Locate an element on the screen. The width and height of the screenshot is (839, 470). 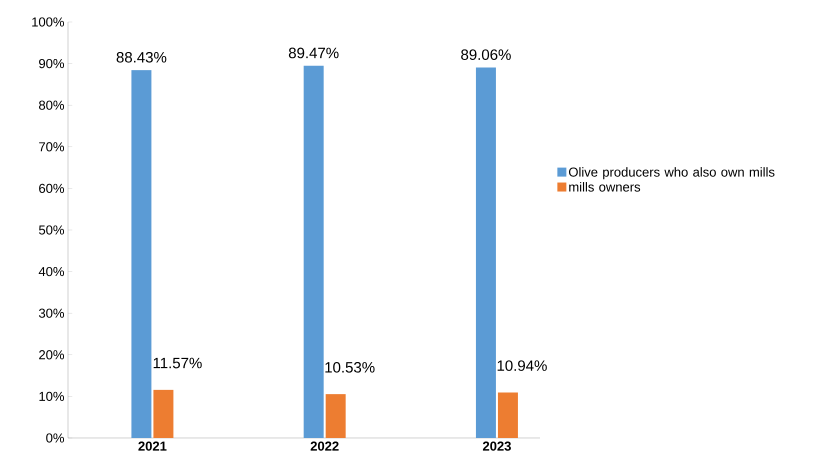
y-tick-label: 80% is located at coordinates (51, 105).